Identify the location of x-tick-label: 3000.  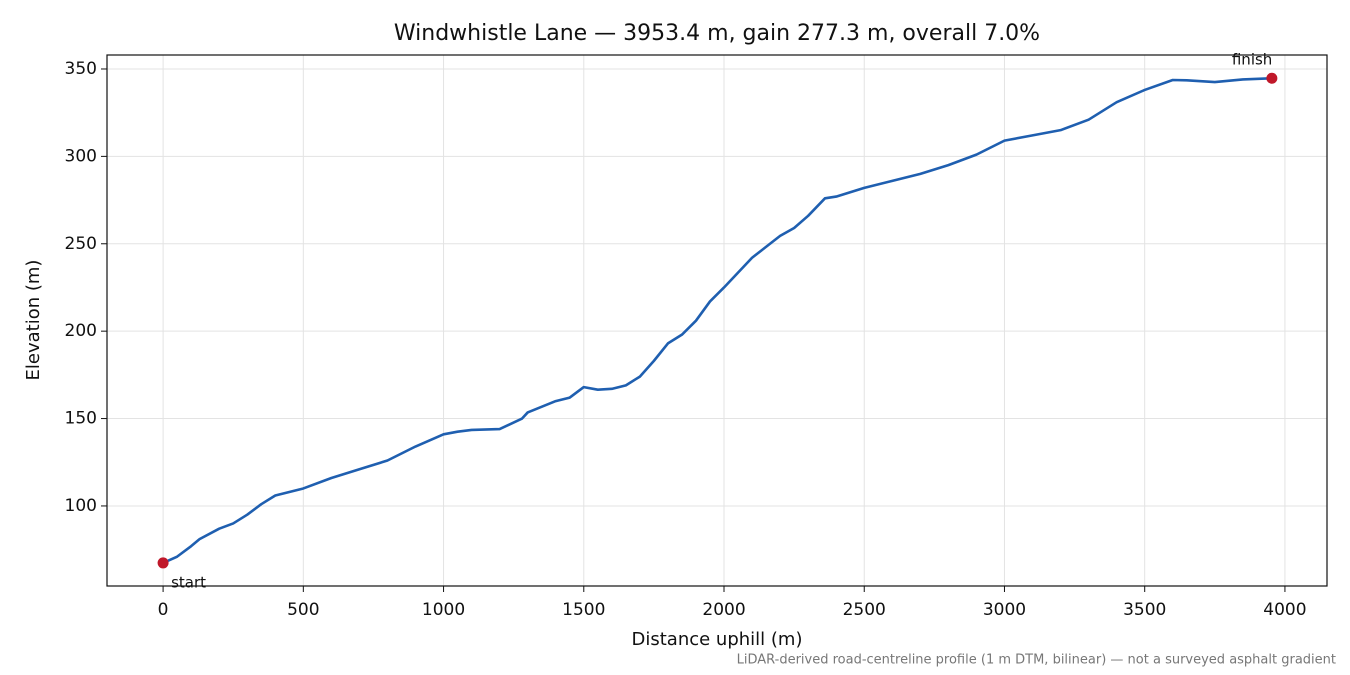
(1004, 610).